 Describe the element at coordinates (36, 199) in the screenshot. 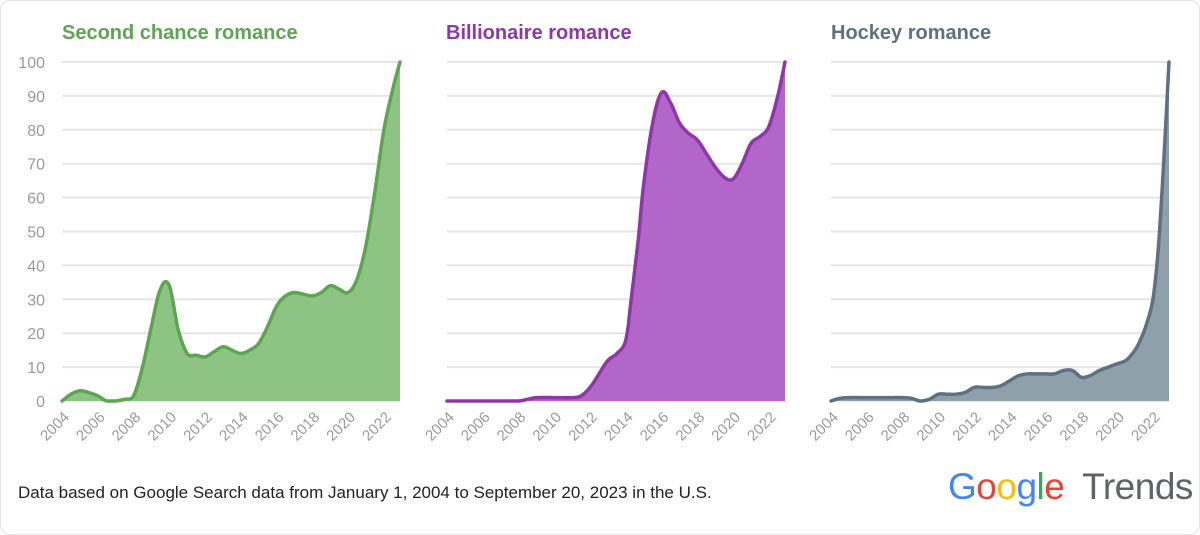

I see `y-tick-label: 60` at that location.